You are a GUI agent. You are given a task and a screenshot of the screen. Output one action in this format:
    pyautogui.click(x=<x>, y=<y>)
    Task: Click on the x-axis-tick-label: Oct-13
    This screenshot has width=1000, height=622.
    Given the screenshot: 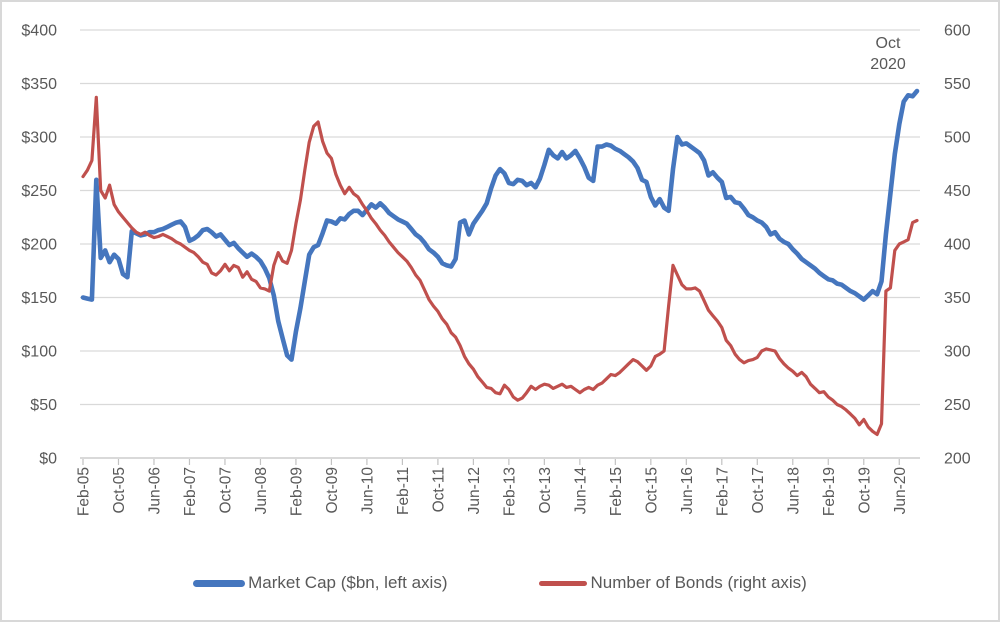 What is the action you would take?
    pyautogui.click(x=545, y=490)
    